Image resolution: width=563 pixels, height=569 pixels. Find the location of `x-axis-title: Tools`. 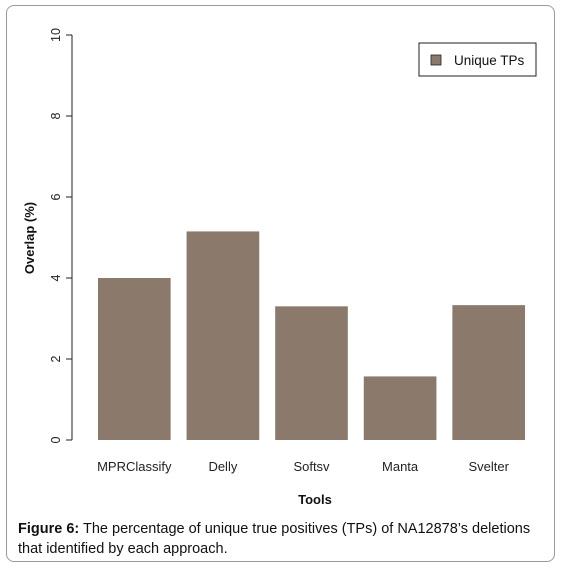

x-axis-title: Tools is located at coordinates (315, 499).